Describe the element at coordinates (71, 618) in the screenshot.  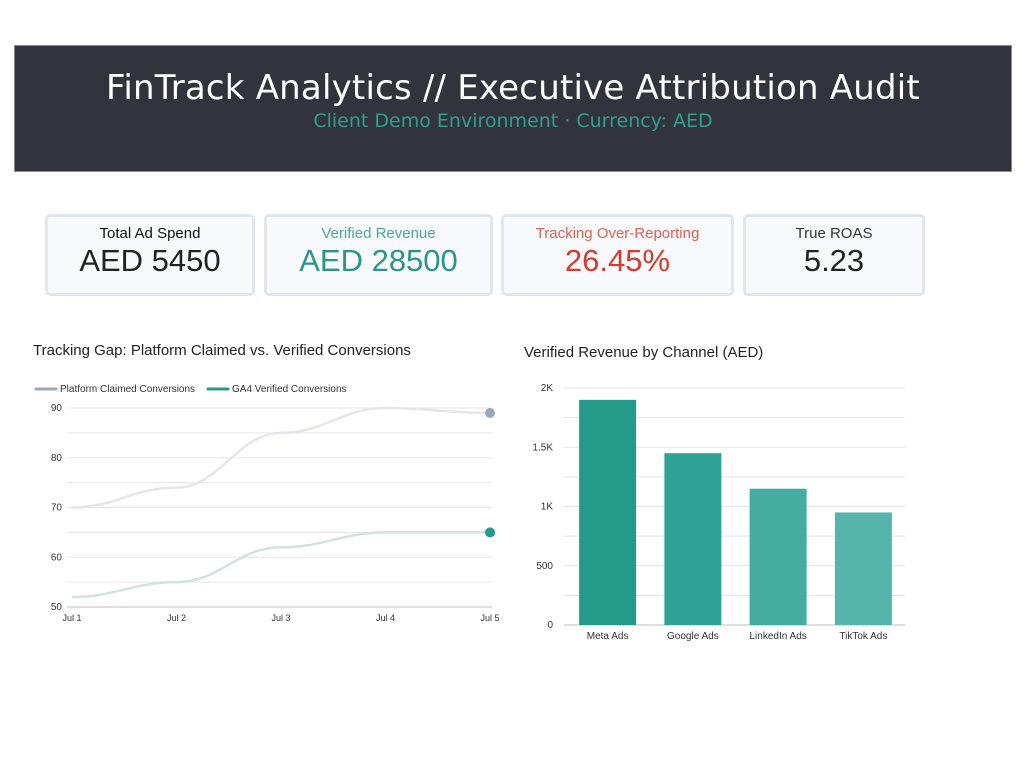
I see `x-tick-label: Jul 1` at that location.